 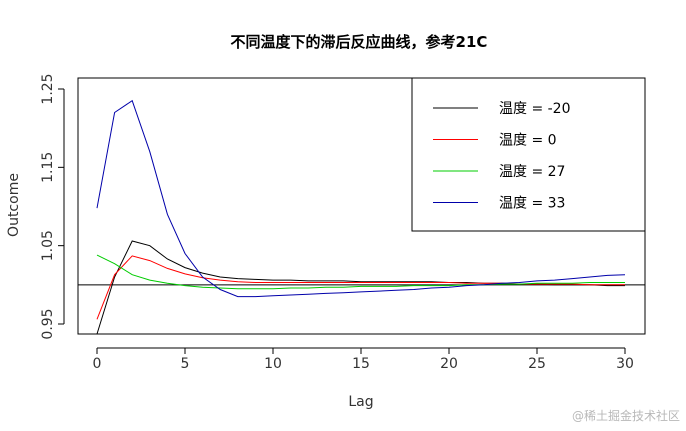 I want to click on legend-box, so click(x=528, y=154).